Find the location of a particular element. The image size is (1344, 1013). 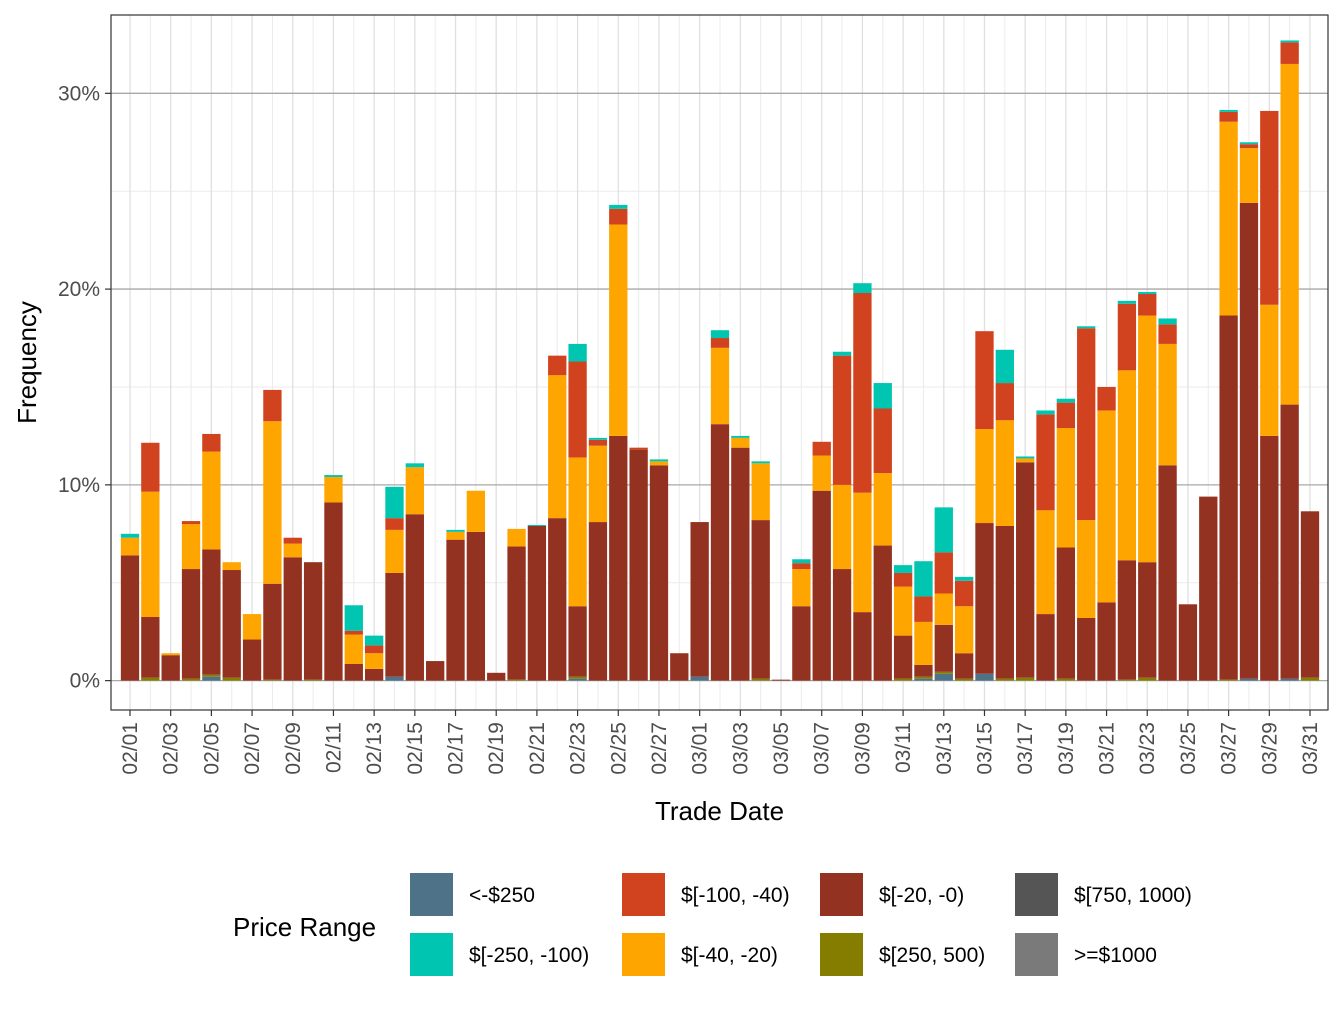

x-tick-label: 03/07 is located at coordinates (822, 748).